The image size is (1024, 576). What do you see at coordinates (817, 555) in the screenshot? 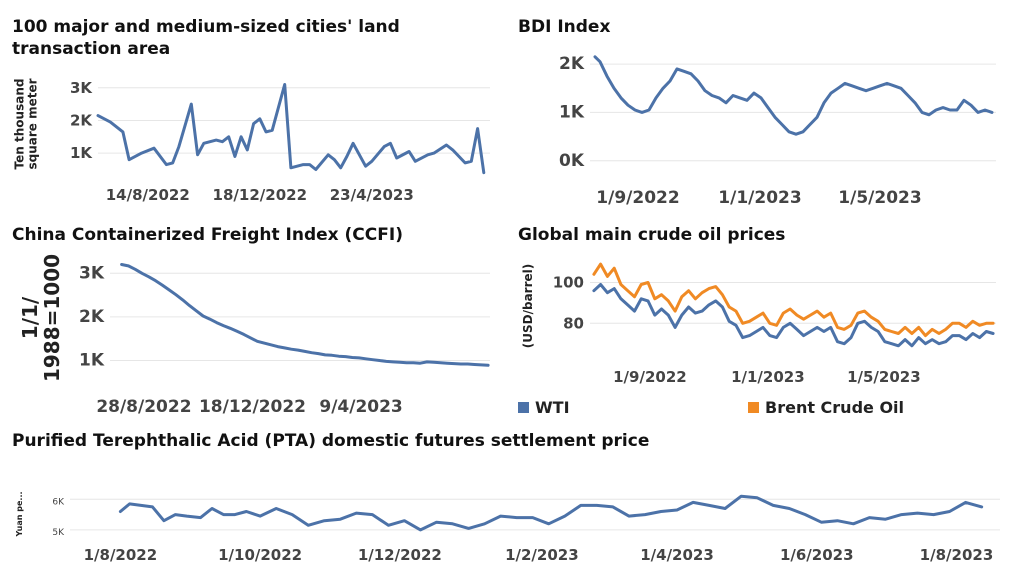
I see `x-tick-label: 1/6/2023` at bounding box center [817, 555].